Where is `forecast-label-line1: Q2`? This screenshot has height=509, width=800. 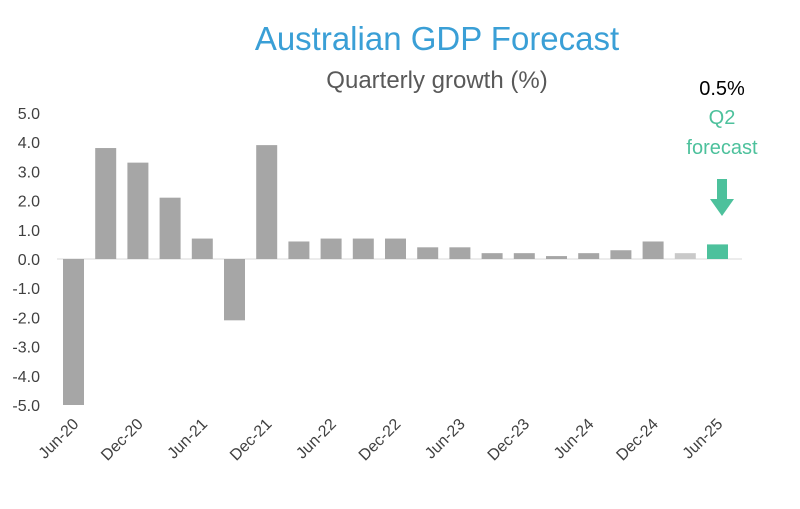
forecast-label-line1: Q2 is located at coordinates (722, 118).